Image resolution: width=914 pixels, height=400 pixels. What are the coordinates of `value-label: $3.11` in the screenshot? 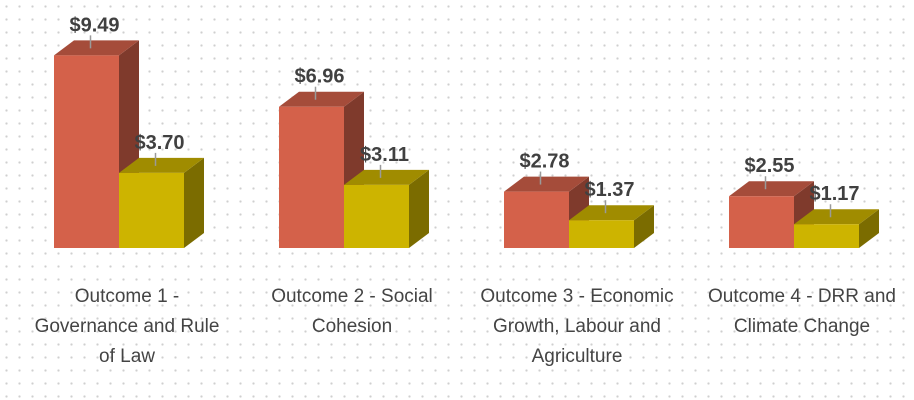 It's located at (384, 155).